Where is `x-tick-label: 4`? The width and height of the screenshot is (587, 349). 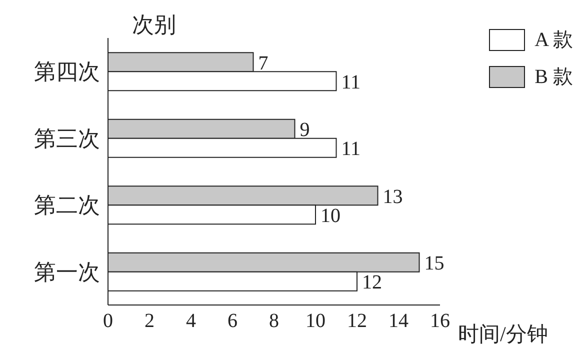
x-tick-label: 4 is located at coordinates (191, 321).